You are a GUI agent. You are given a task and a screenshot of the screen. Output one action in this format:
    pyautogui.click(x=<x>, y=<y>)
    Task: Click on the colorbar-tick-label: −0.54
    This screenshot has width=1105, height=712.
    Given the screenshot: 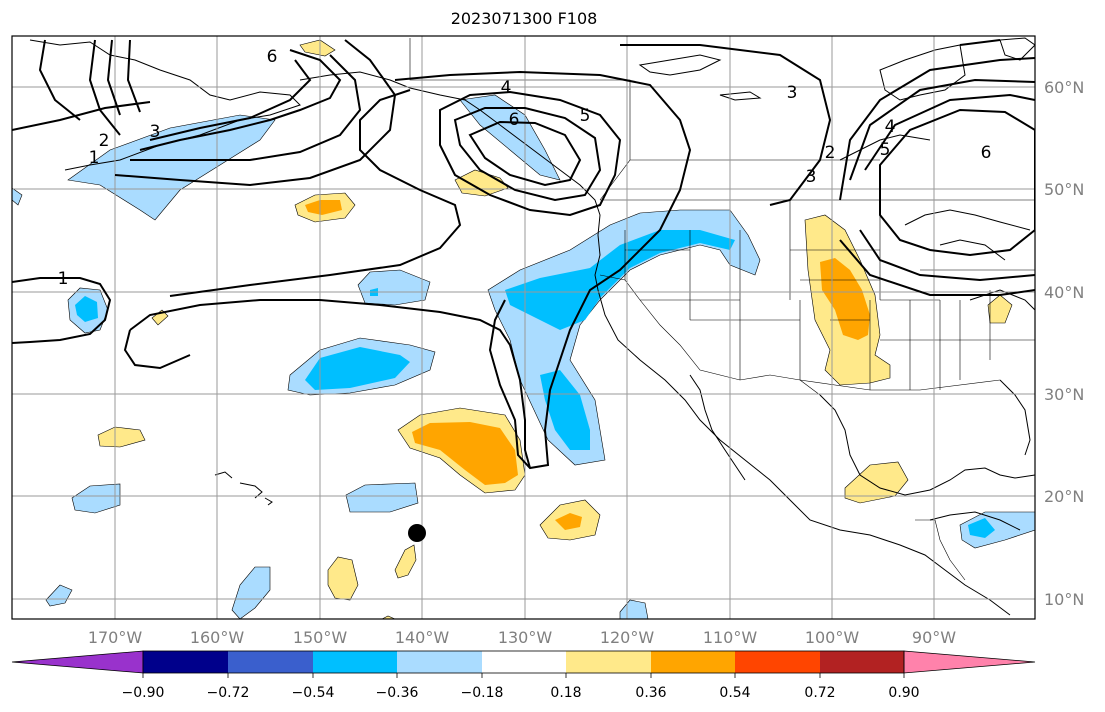 What is the action you would take?
    pyautogui.click(x=313, y=693)
    